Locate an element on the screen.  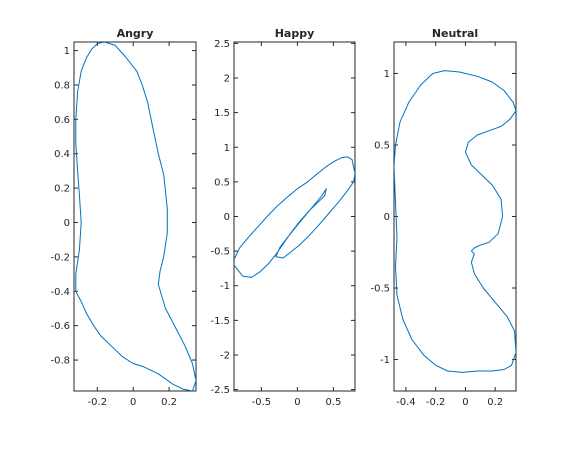
y-tick-label: -1.5 is located at coordinates (220, 321).